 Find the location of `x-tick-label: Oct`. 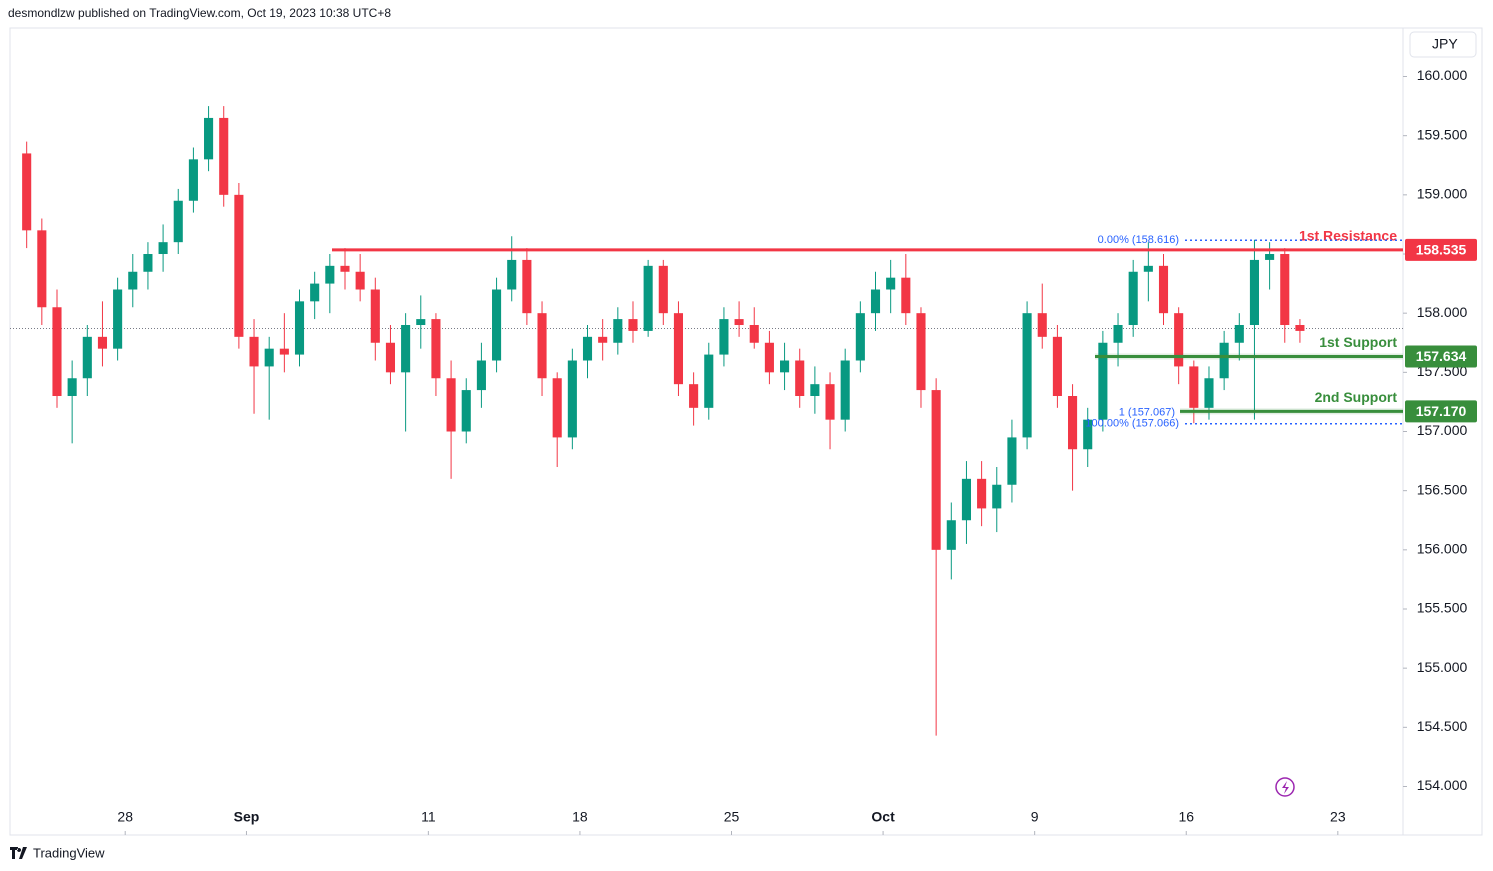

x-tick-label: Oct is located at coordinates (883, 817).